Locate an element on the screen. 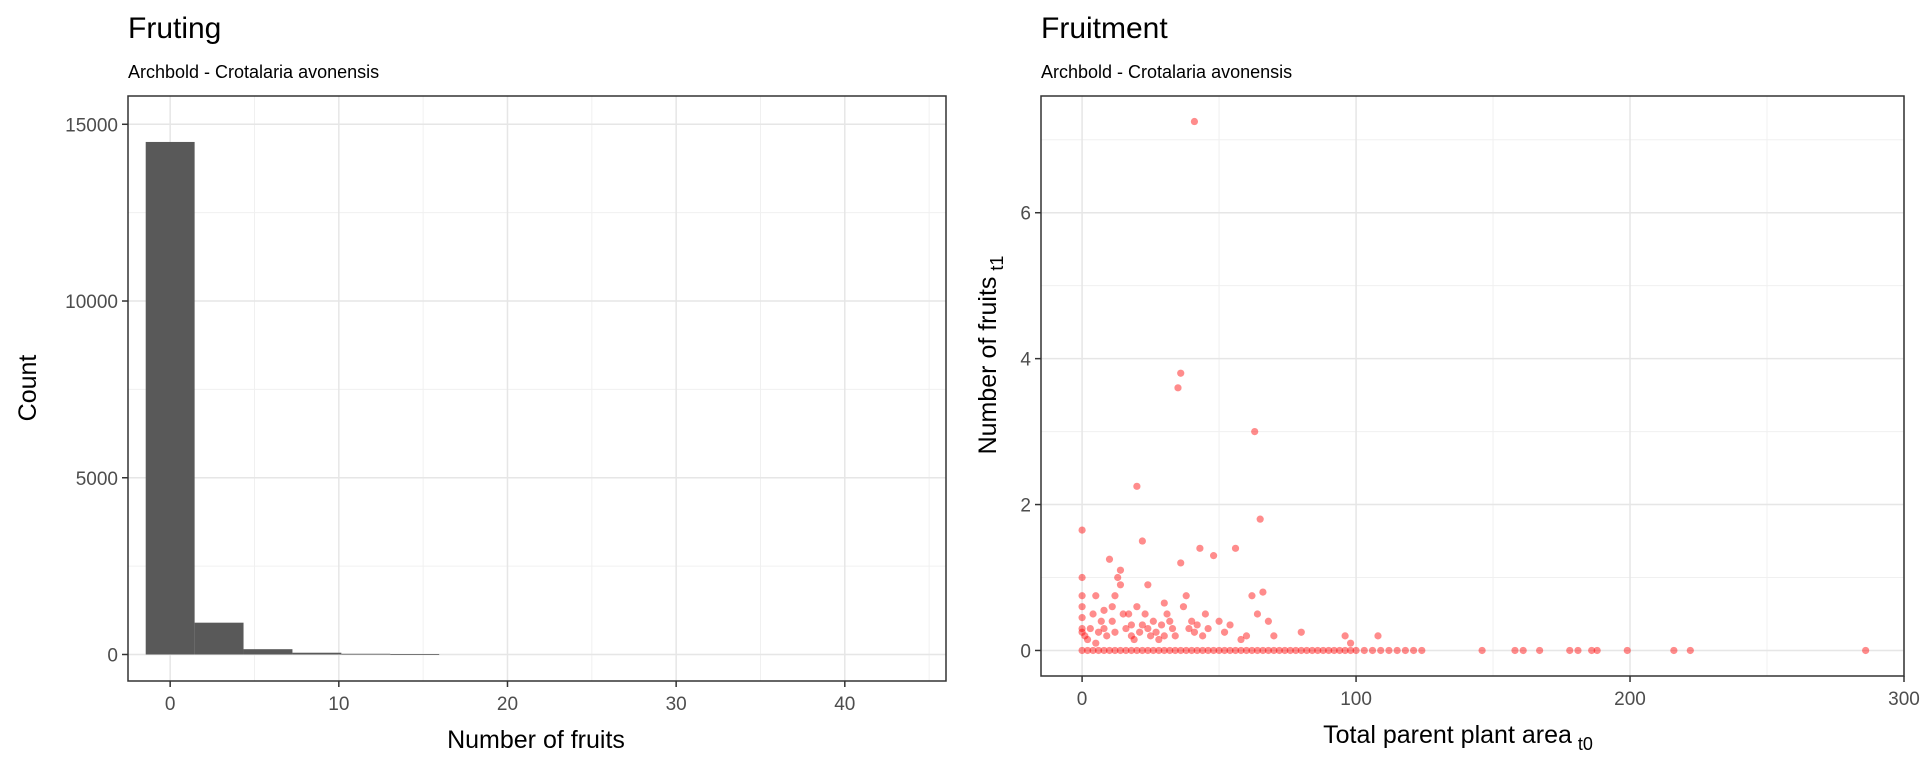 The width and height of the screenshot is (1920, 768). histogram-y-axis-label: Count is located at coordinates (28, 388).